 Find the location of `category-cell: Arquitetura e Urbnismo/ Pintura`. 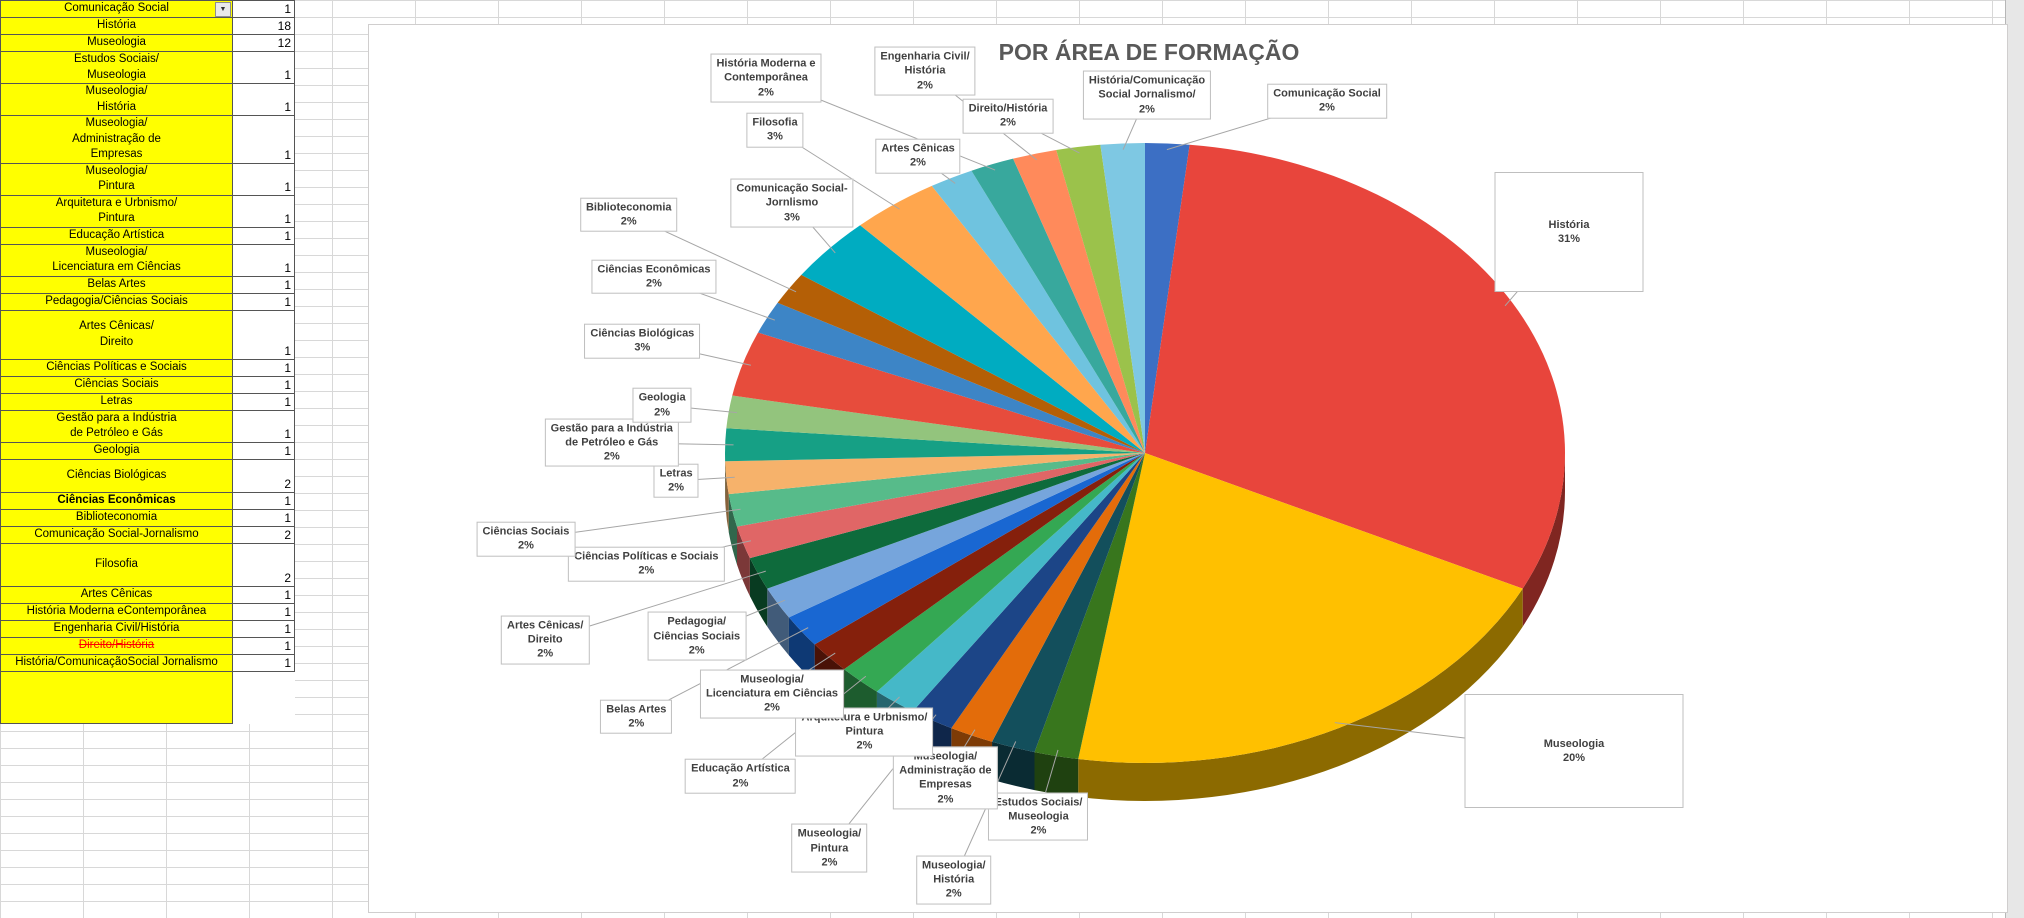

category-cell: Arquitetura e Urbnismo/ Pintura is located at coordinates (117, 211).